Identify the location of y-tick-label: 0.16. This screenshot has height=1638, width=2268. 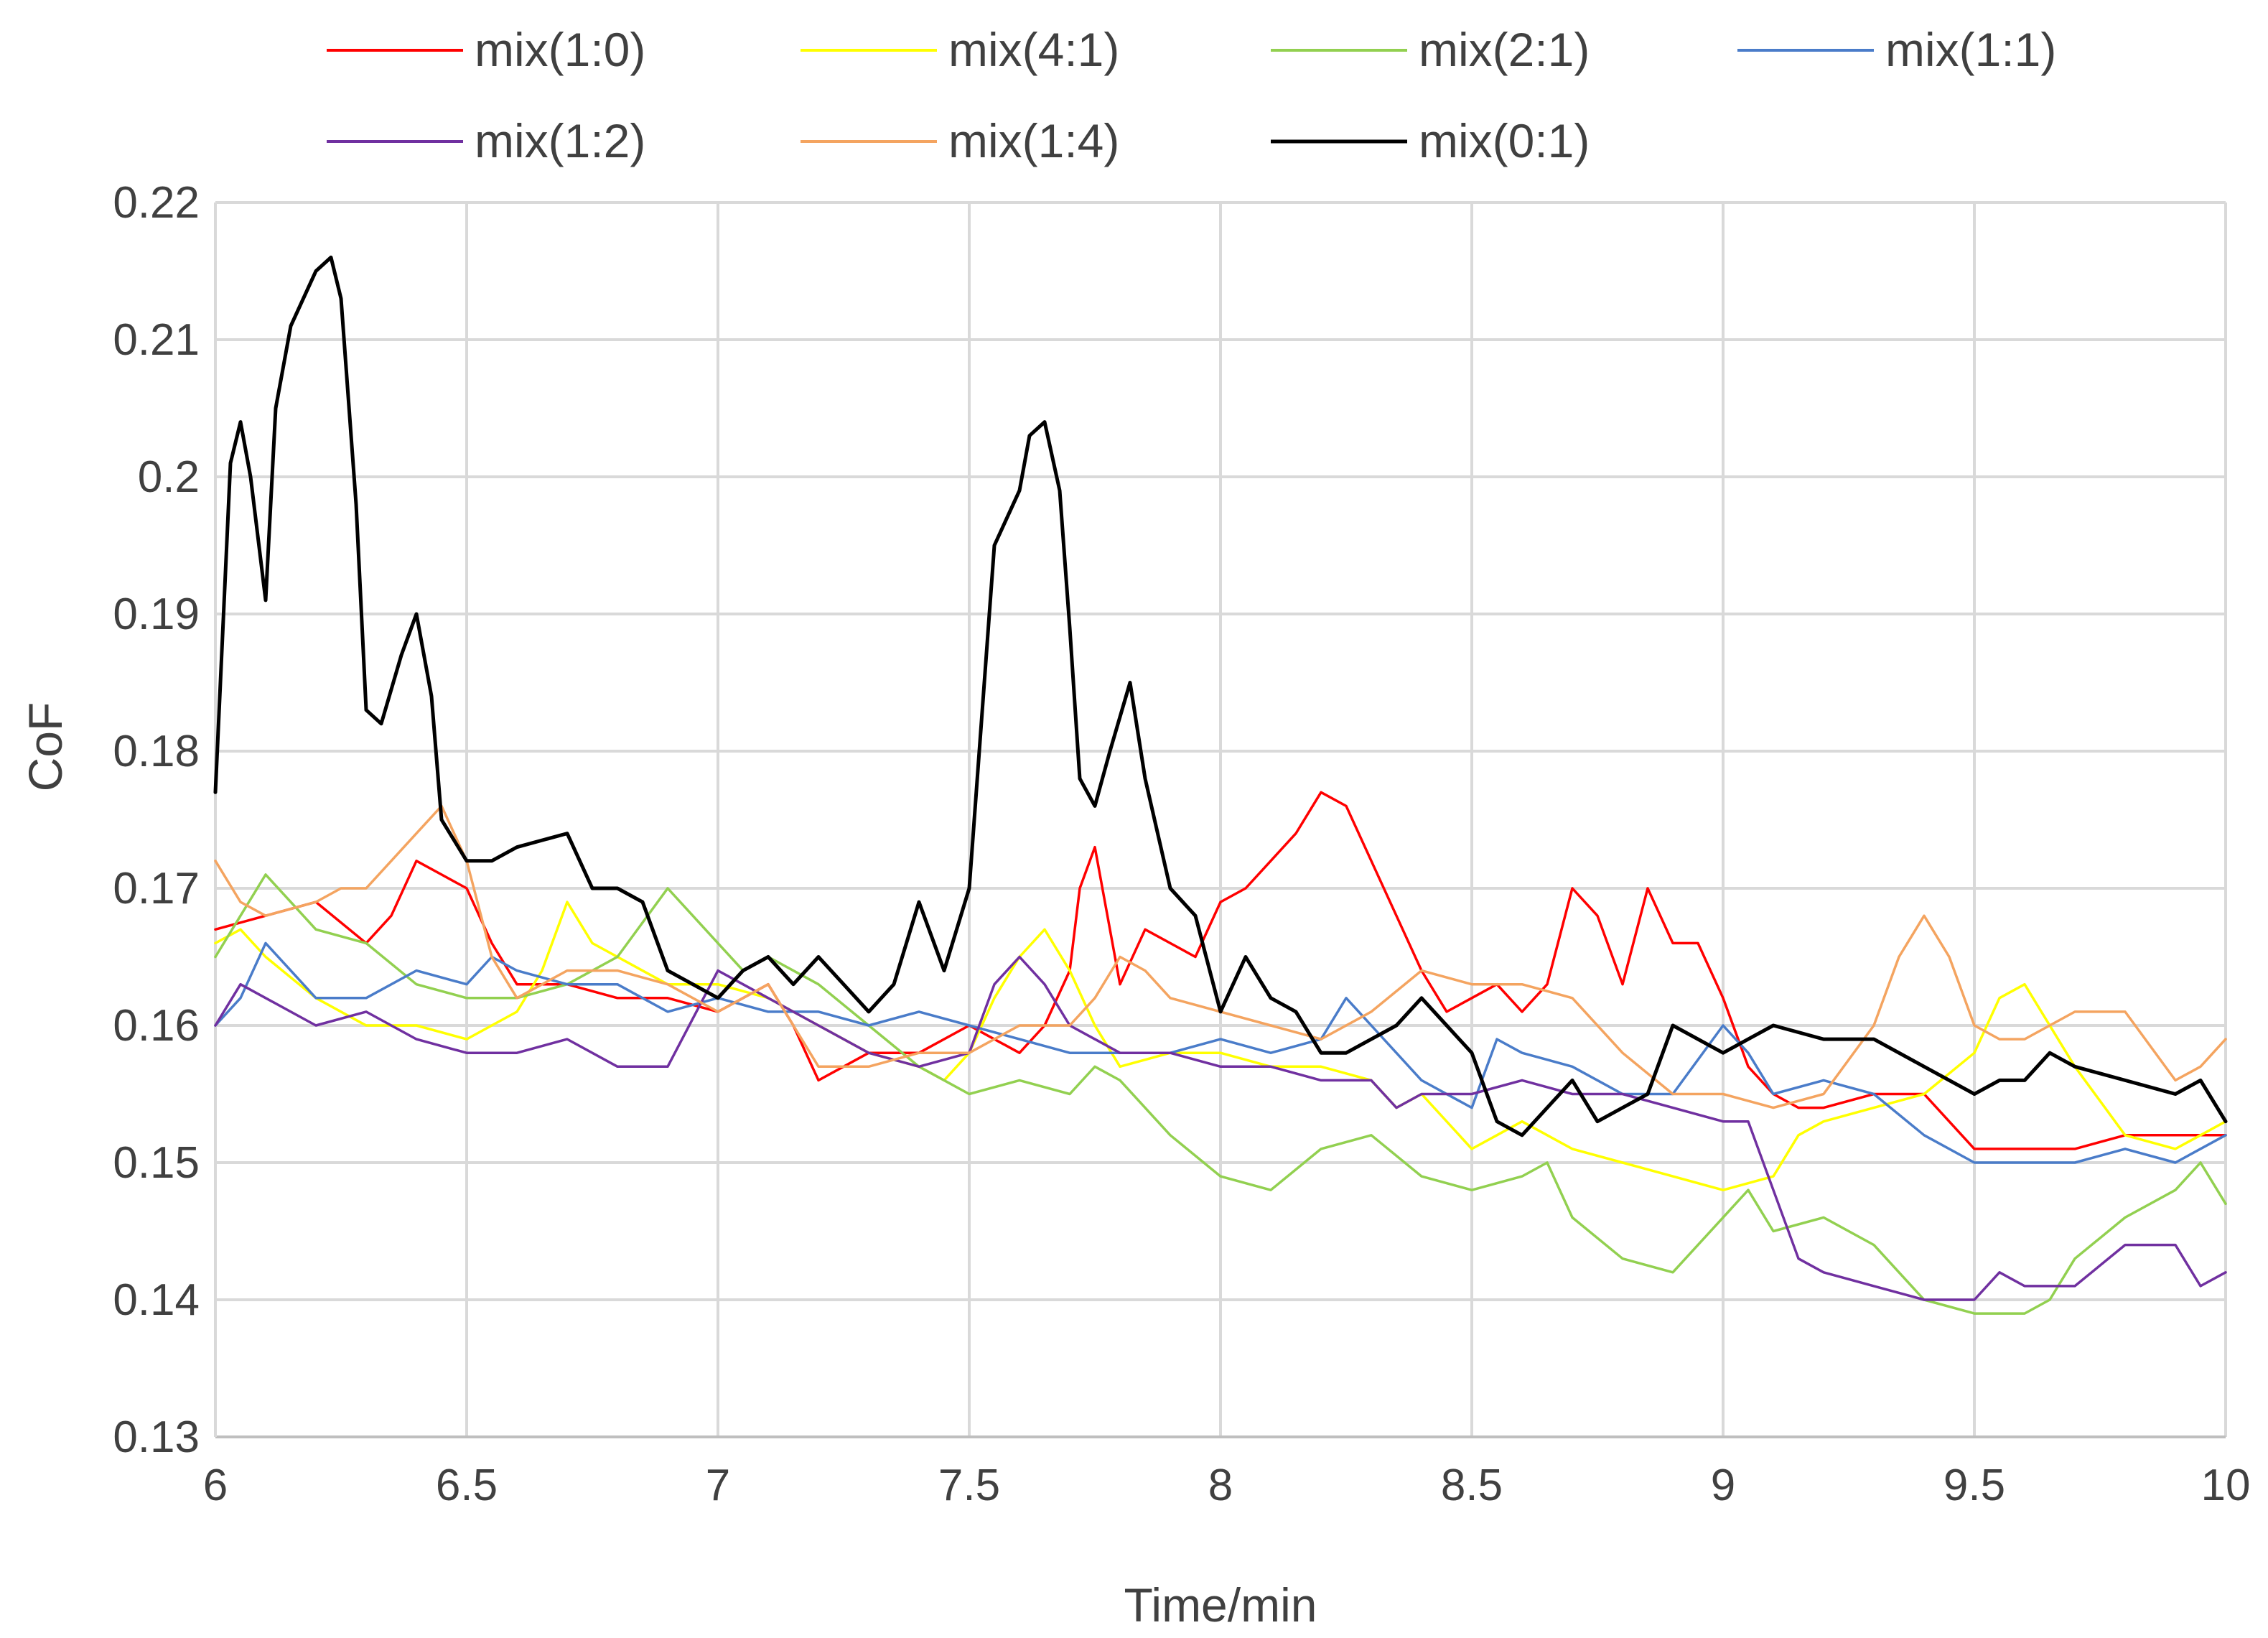
(156, 1026).